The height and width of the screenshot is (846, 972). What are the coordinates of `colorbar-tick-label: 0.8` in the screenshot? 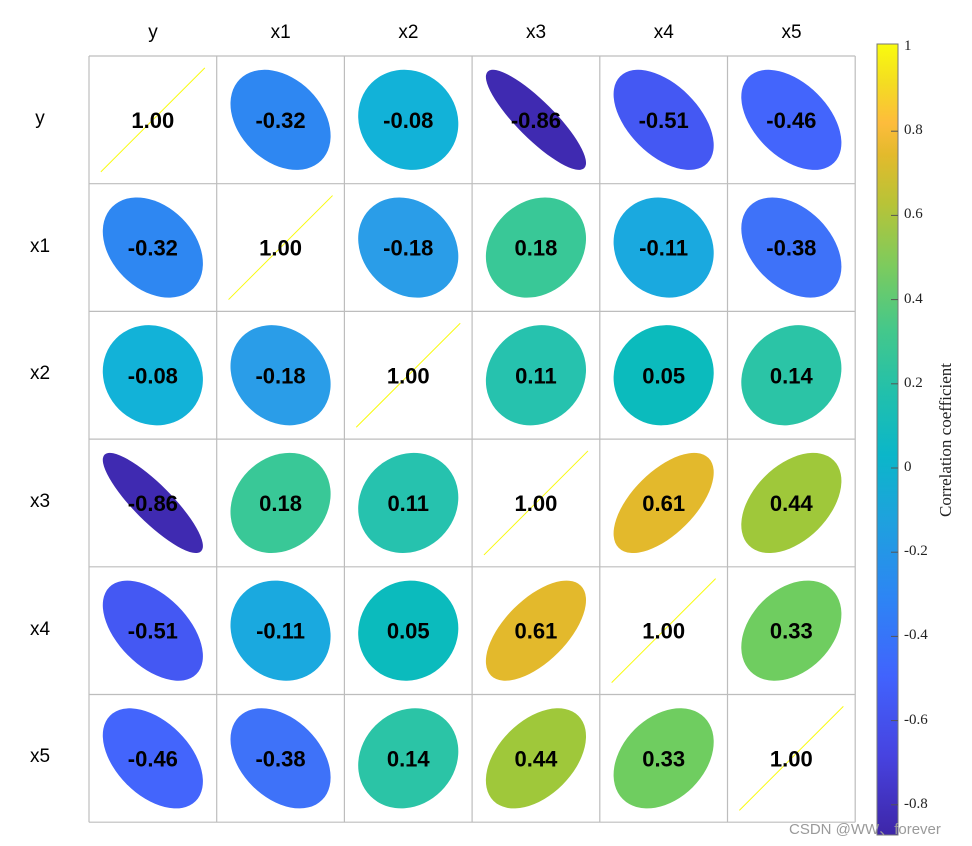 It's located at (913, 130).